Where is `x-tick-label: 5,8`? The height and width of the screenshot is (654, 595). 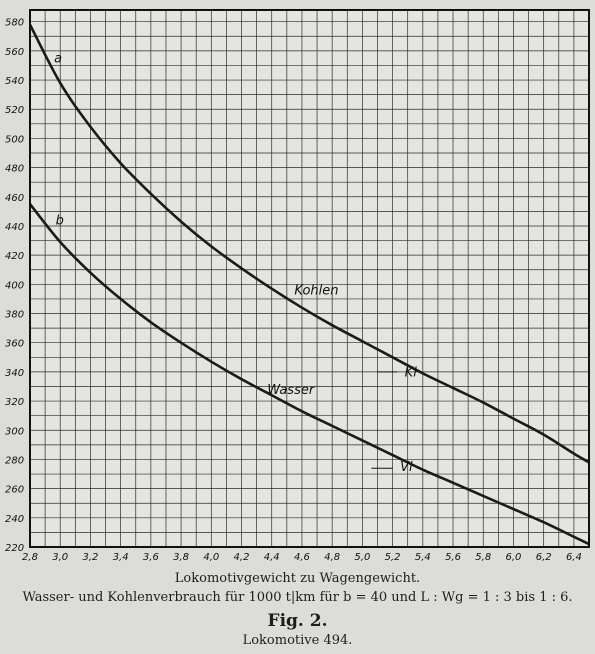 x-tick-label: 5,8 is located at coordinates (483, 557).